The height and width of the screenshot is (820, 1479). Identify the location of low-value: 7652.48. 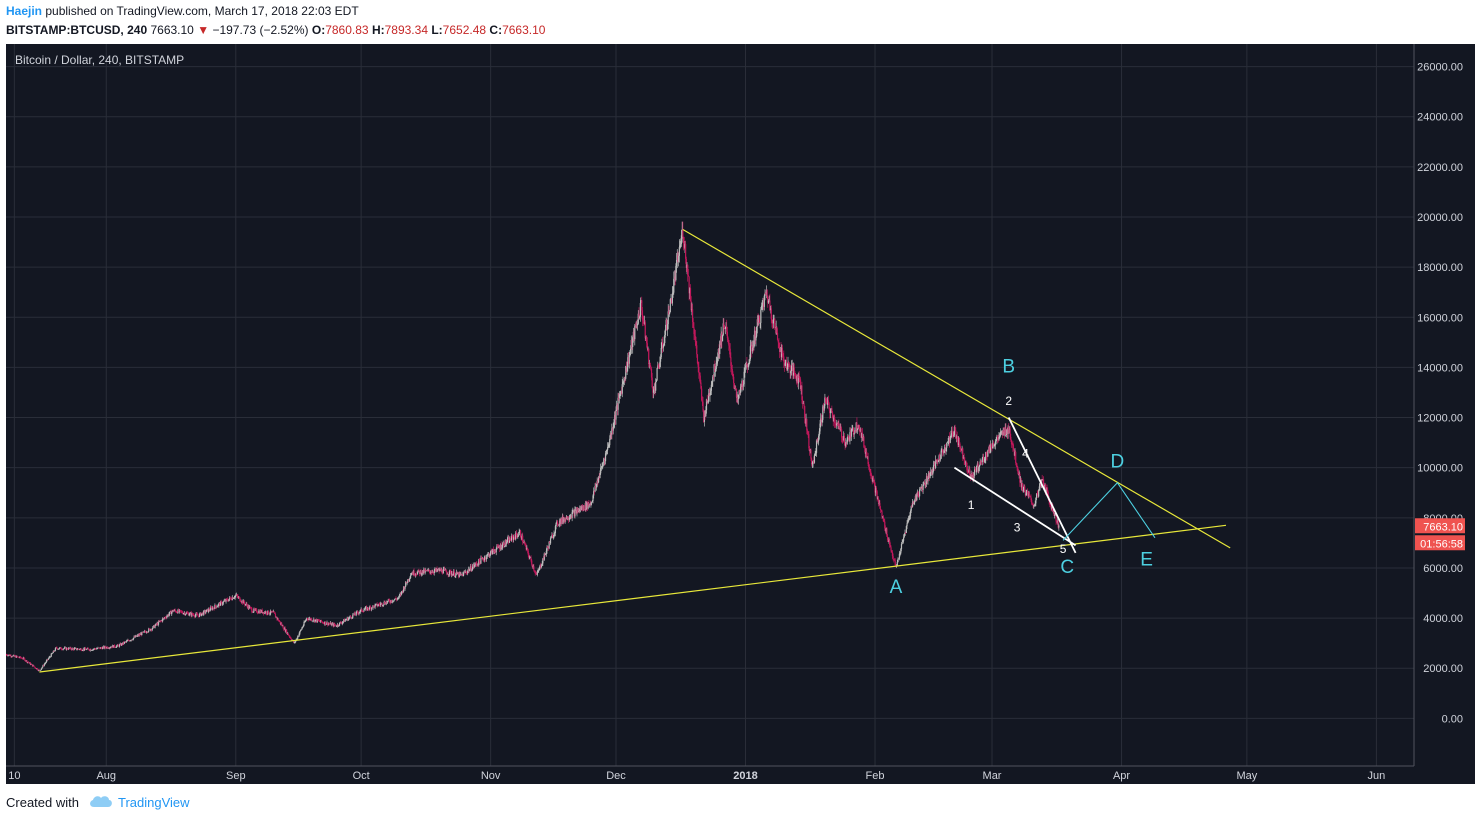
(464, 30).